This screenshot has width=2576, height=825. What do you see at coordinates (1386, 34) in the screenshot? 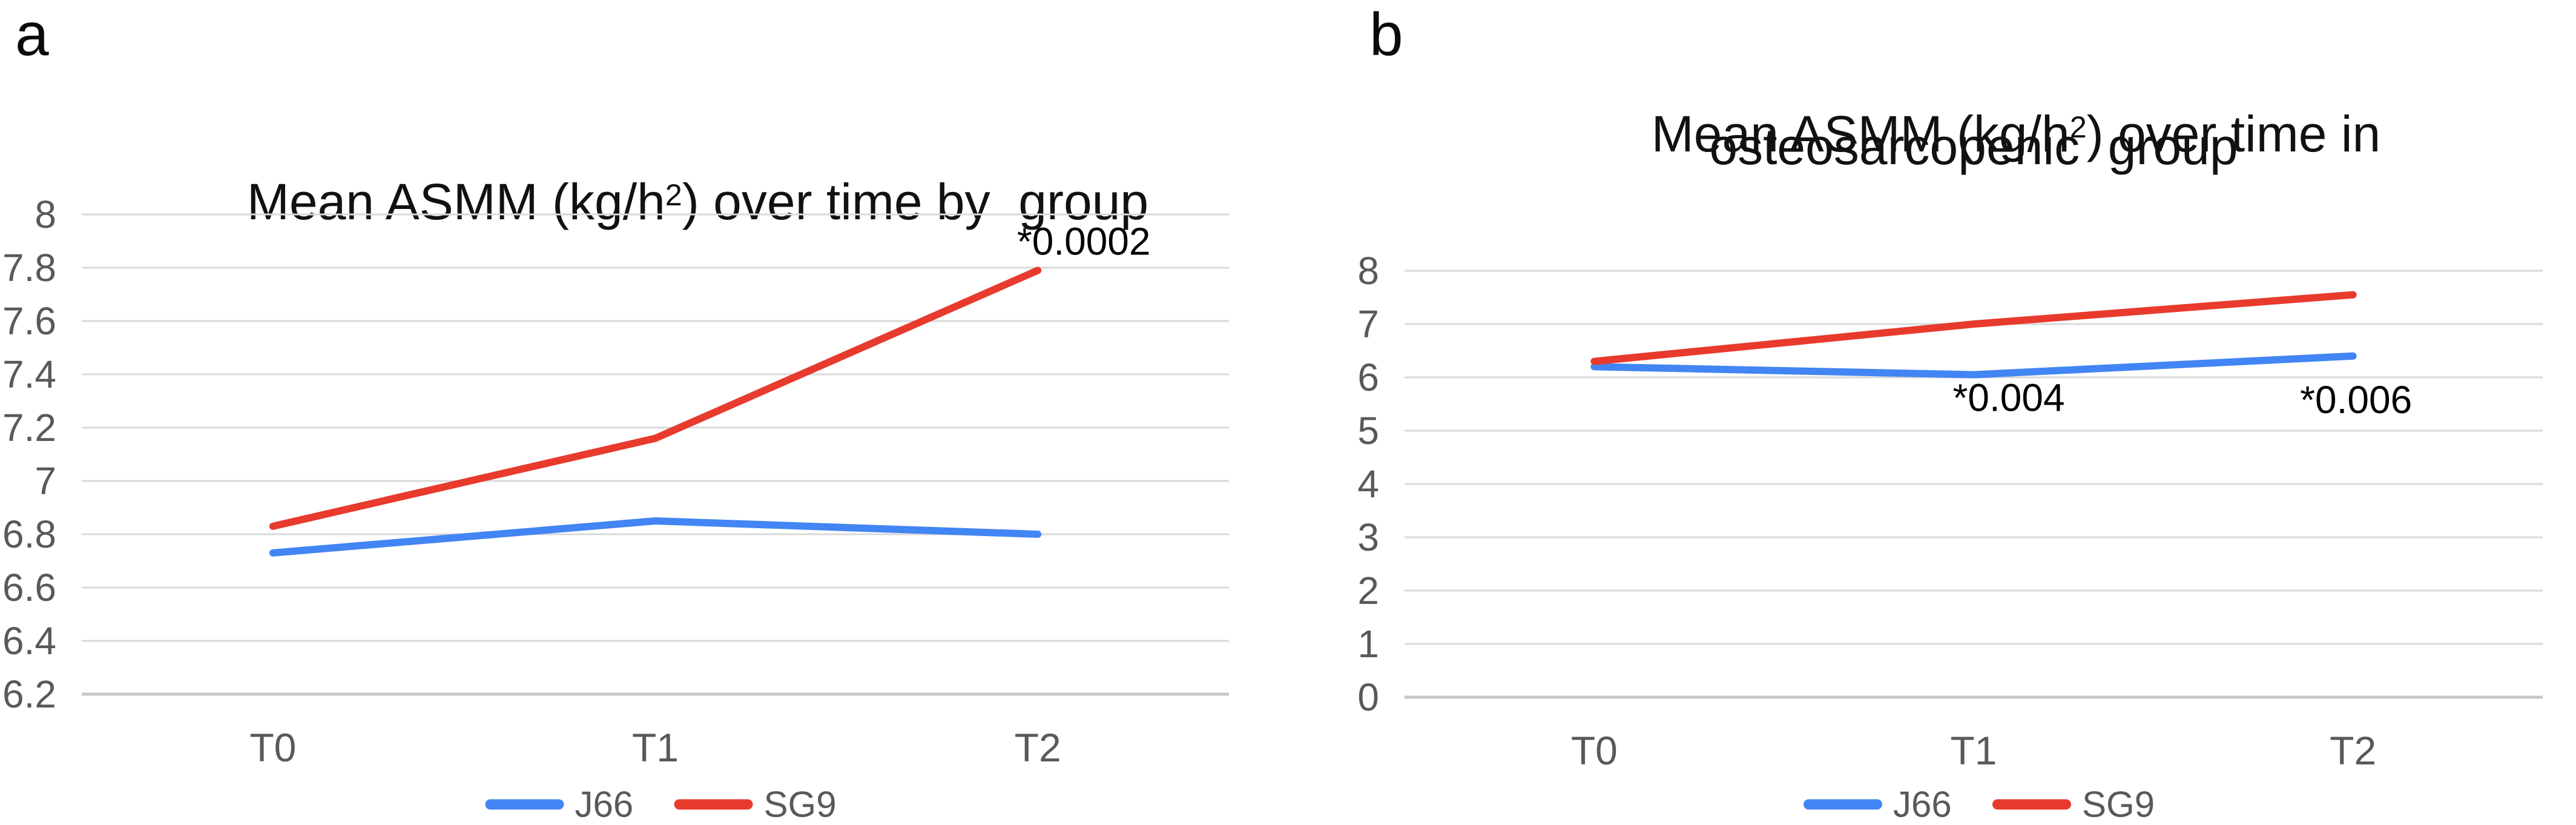
I see `panel-b-letter: b` at bounding box center [1386, 34].